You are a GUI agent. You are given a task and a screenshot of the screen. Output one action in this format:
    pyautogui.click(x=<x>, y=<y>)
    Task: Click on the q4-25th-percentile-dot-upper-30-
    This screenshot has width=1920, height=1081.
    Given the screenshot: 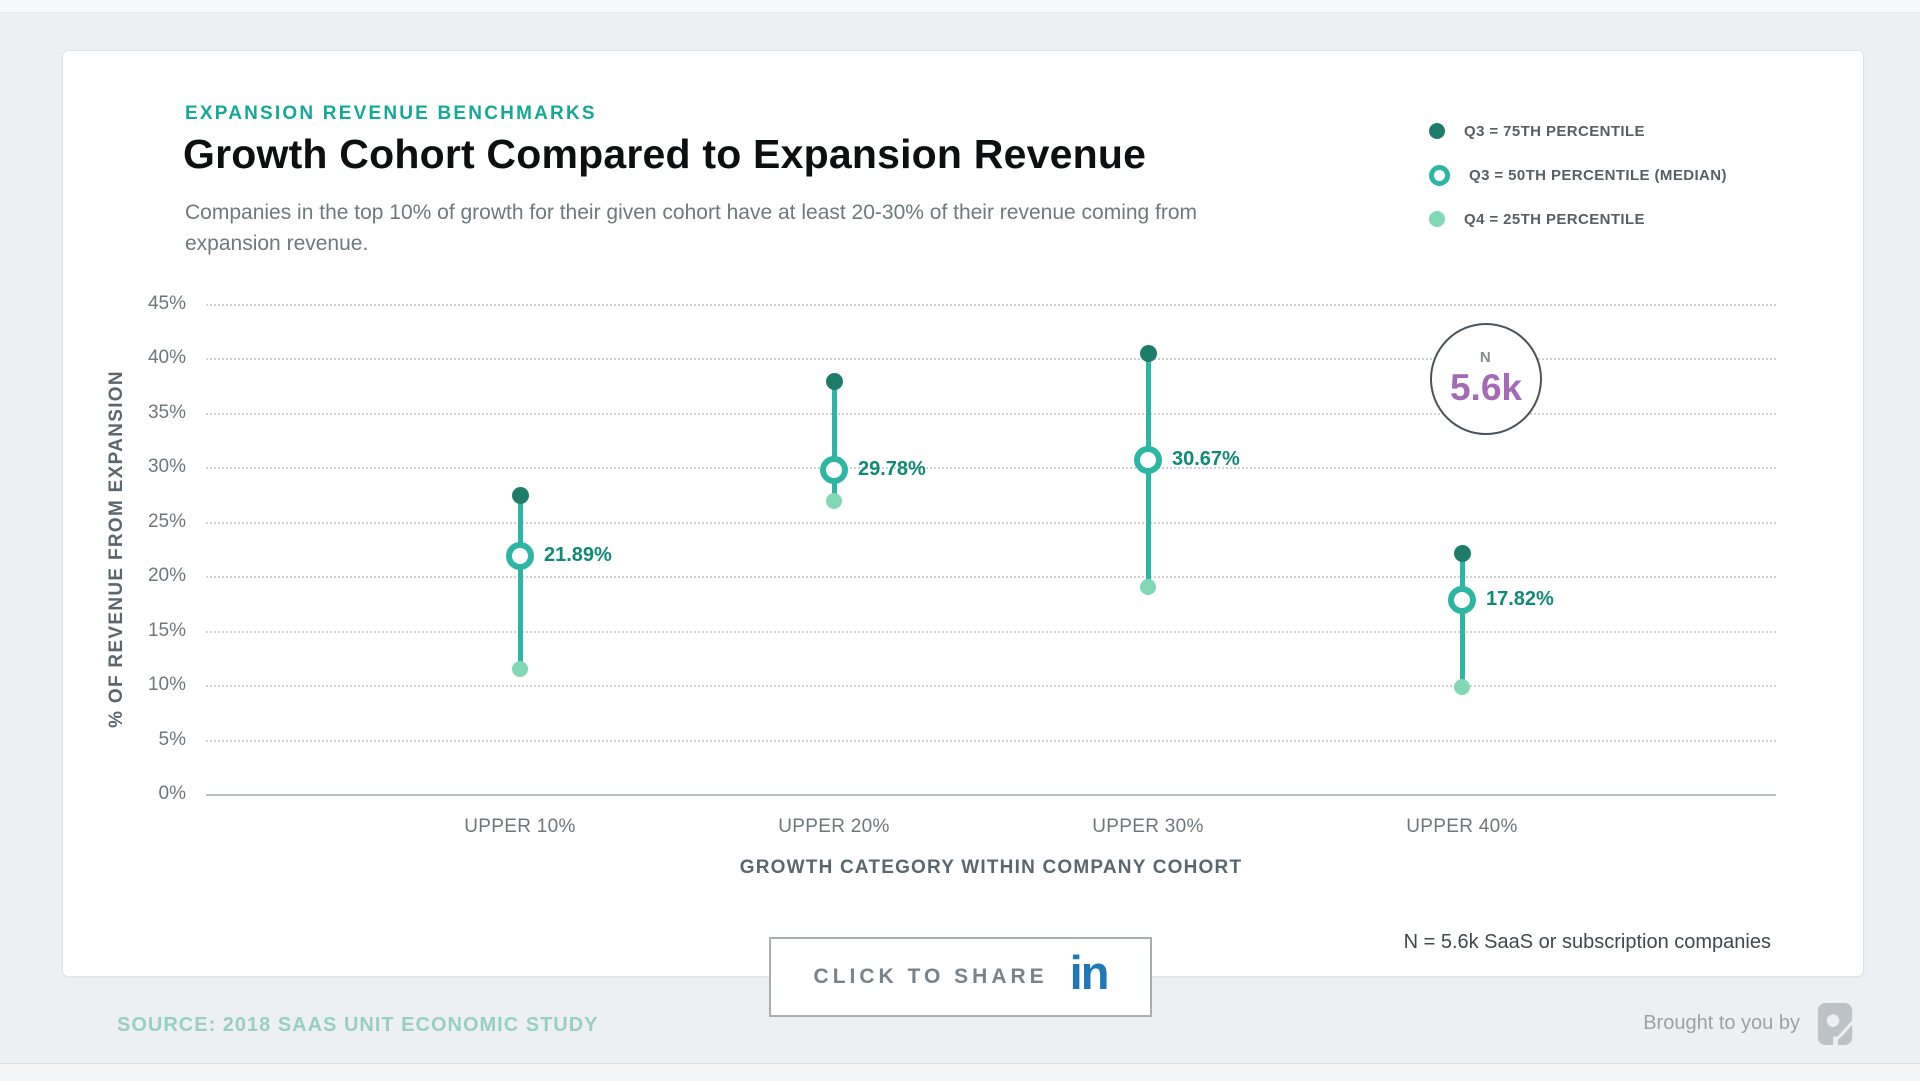 What is the action you would take?
    pyautogui.click(x=1148, y=587)
    